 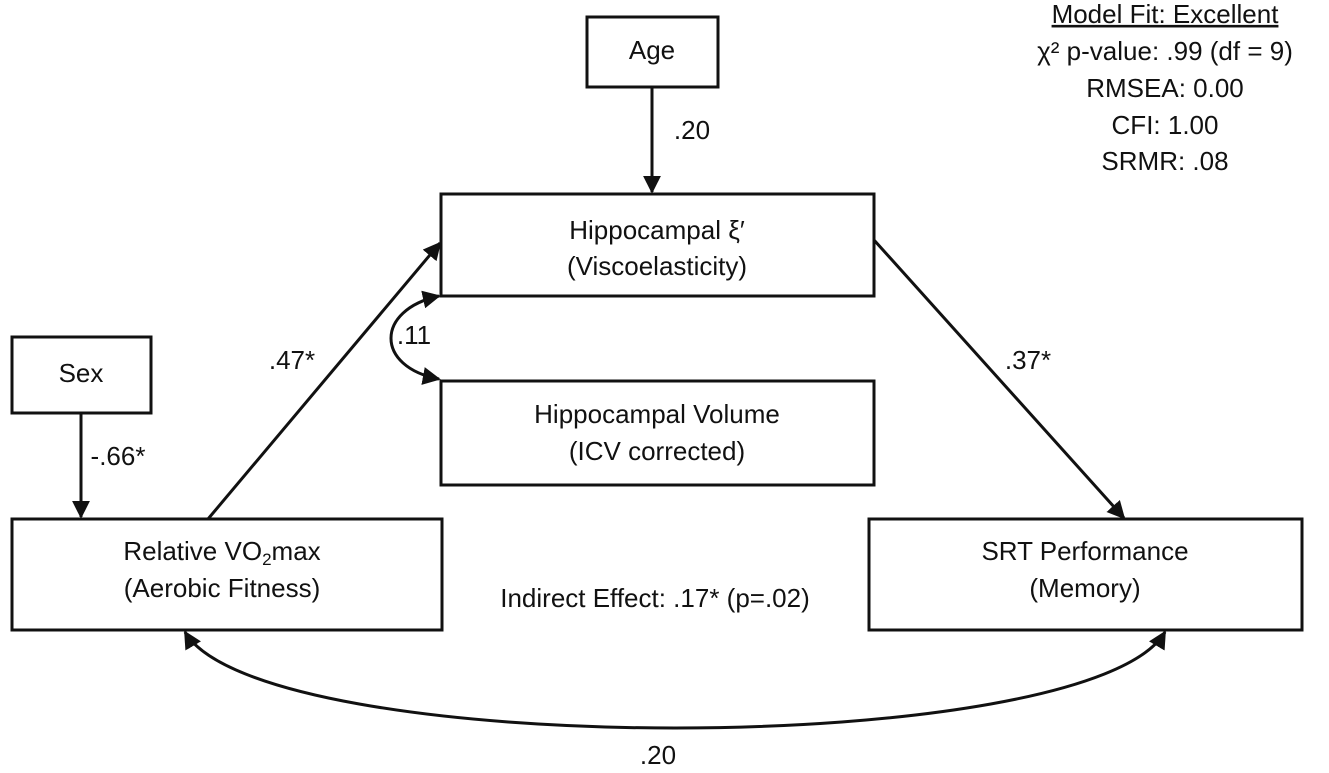 I want to click on fit-line: SRMR: .08, so click(x=1164, y=161).